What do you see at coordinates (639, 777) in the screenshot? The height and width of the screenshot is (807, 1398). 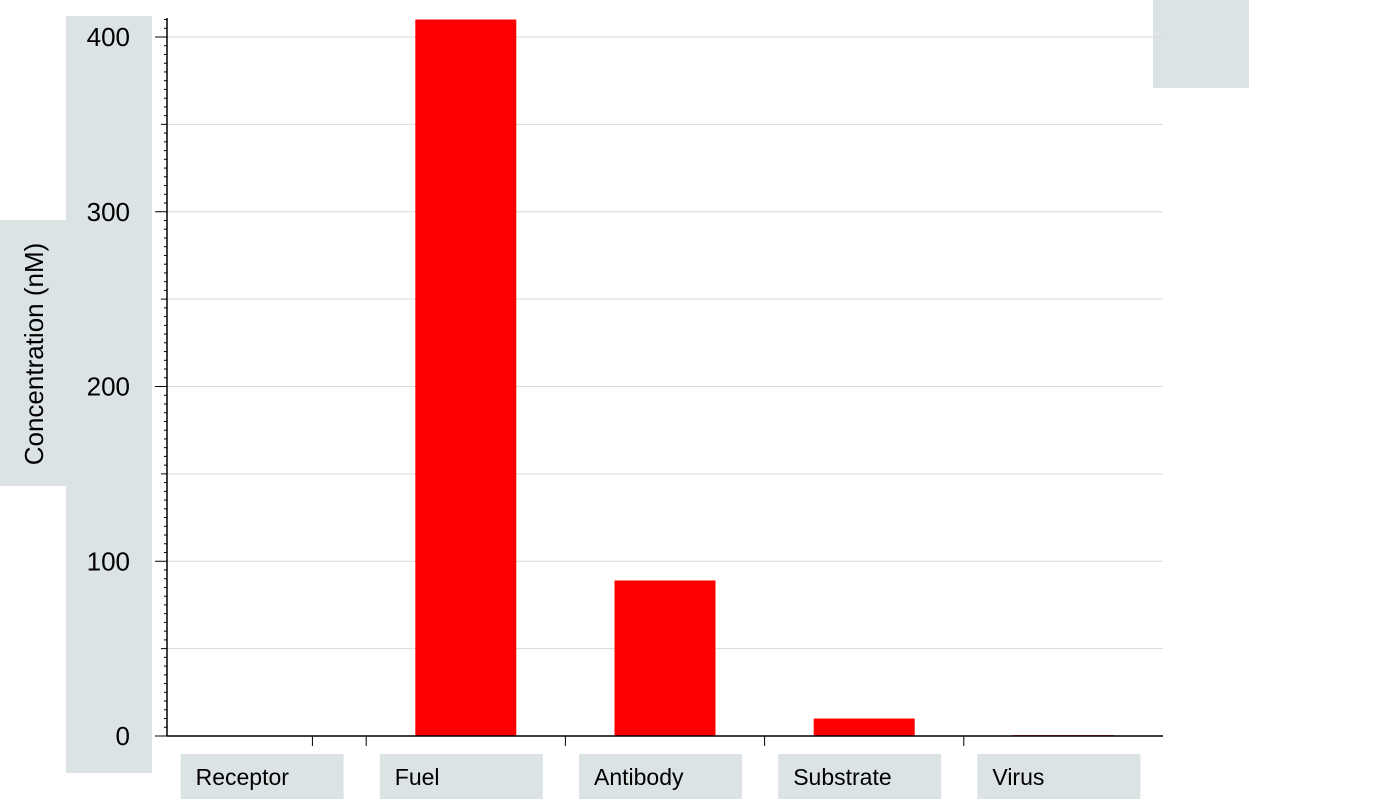 I see `category-label: Antibody` at bounding box center [639, 777].